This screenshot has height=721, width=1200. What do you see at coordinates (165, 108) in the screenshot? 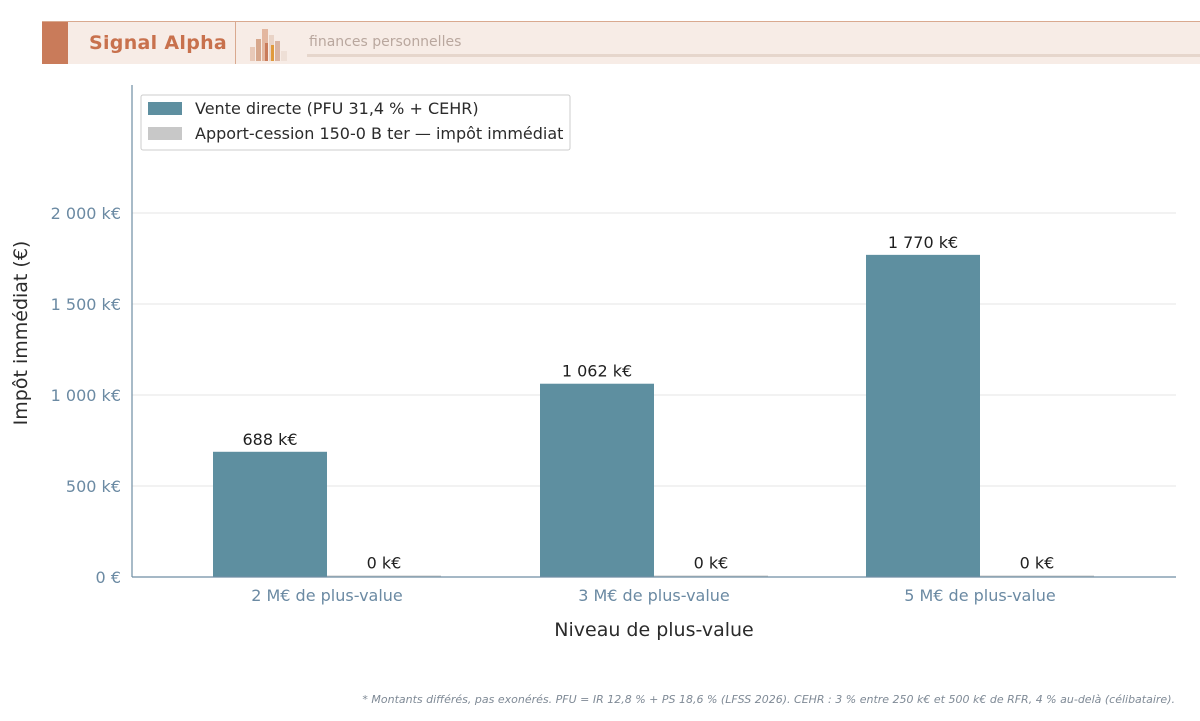
I see `legend-swatch-vente-directe` at bounding box center [165, 108].